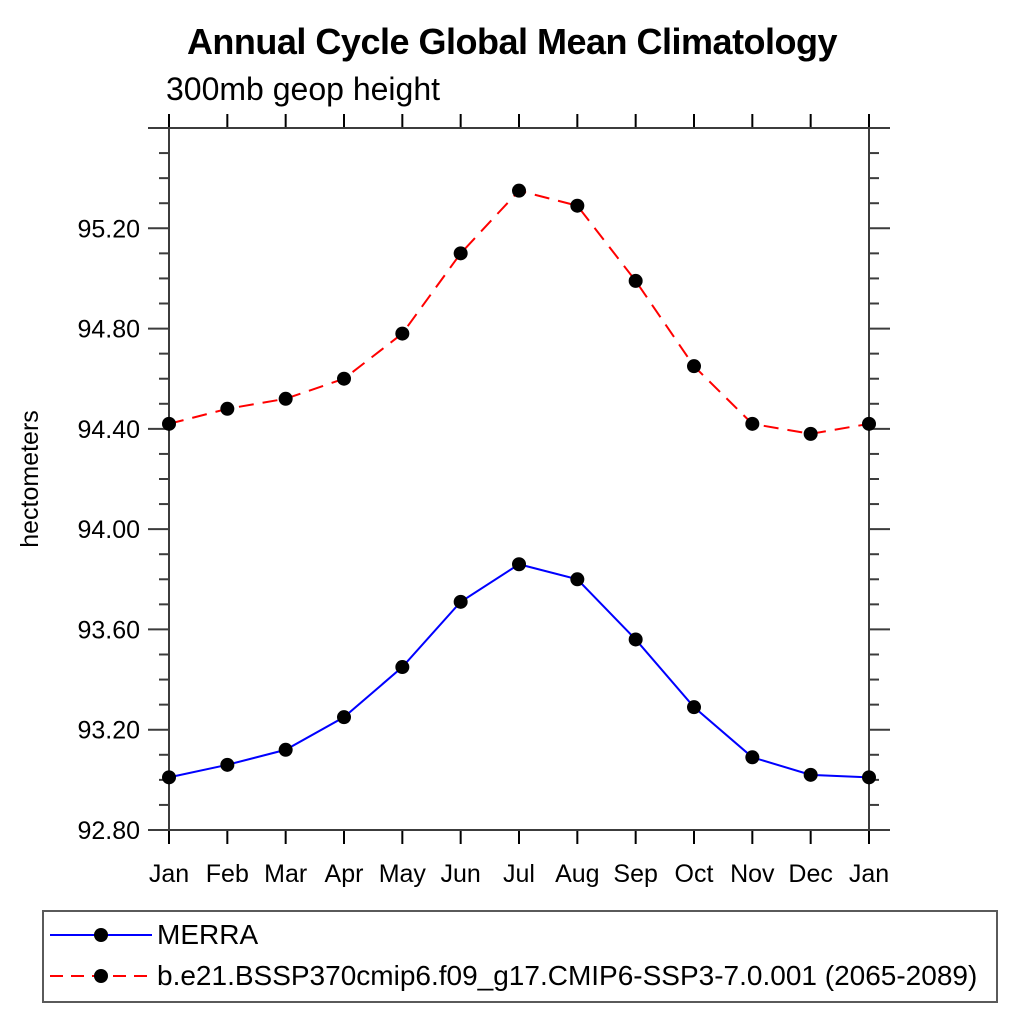 The image size is (1024, 1024). I want to click on legend-line-sample-merra, so click(101, 935).